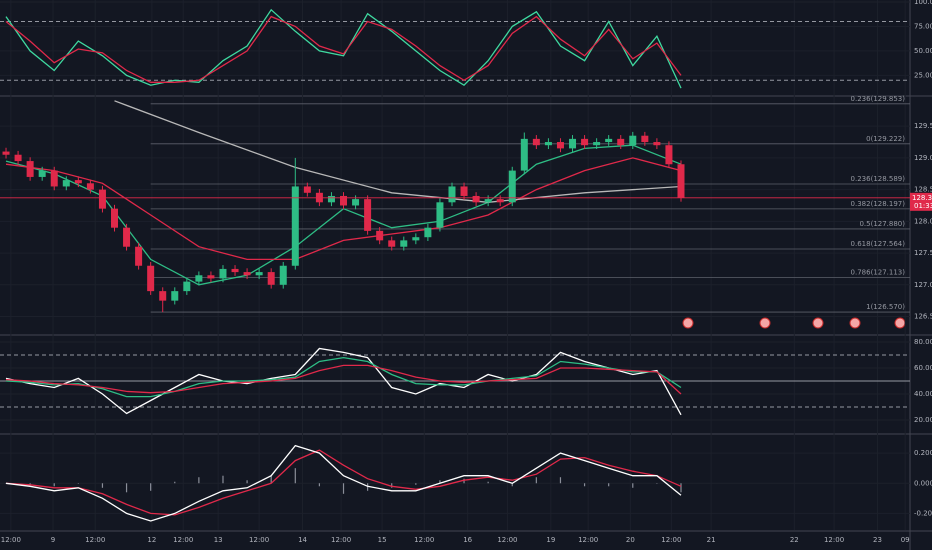 The width and height of the screenshot is (932, 550). Describe the element at coordinates (923, 253) in the screenshot. I see `y-tick-label: 127.500` at that location.